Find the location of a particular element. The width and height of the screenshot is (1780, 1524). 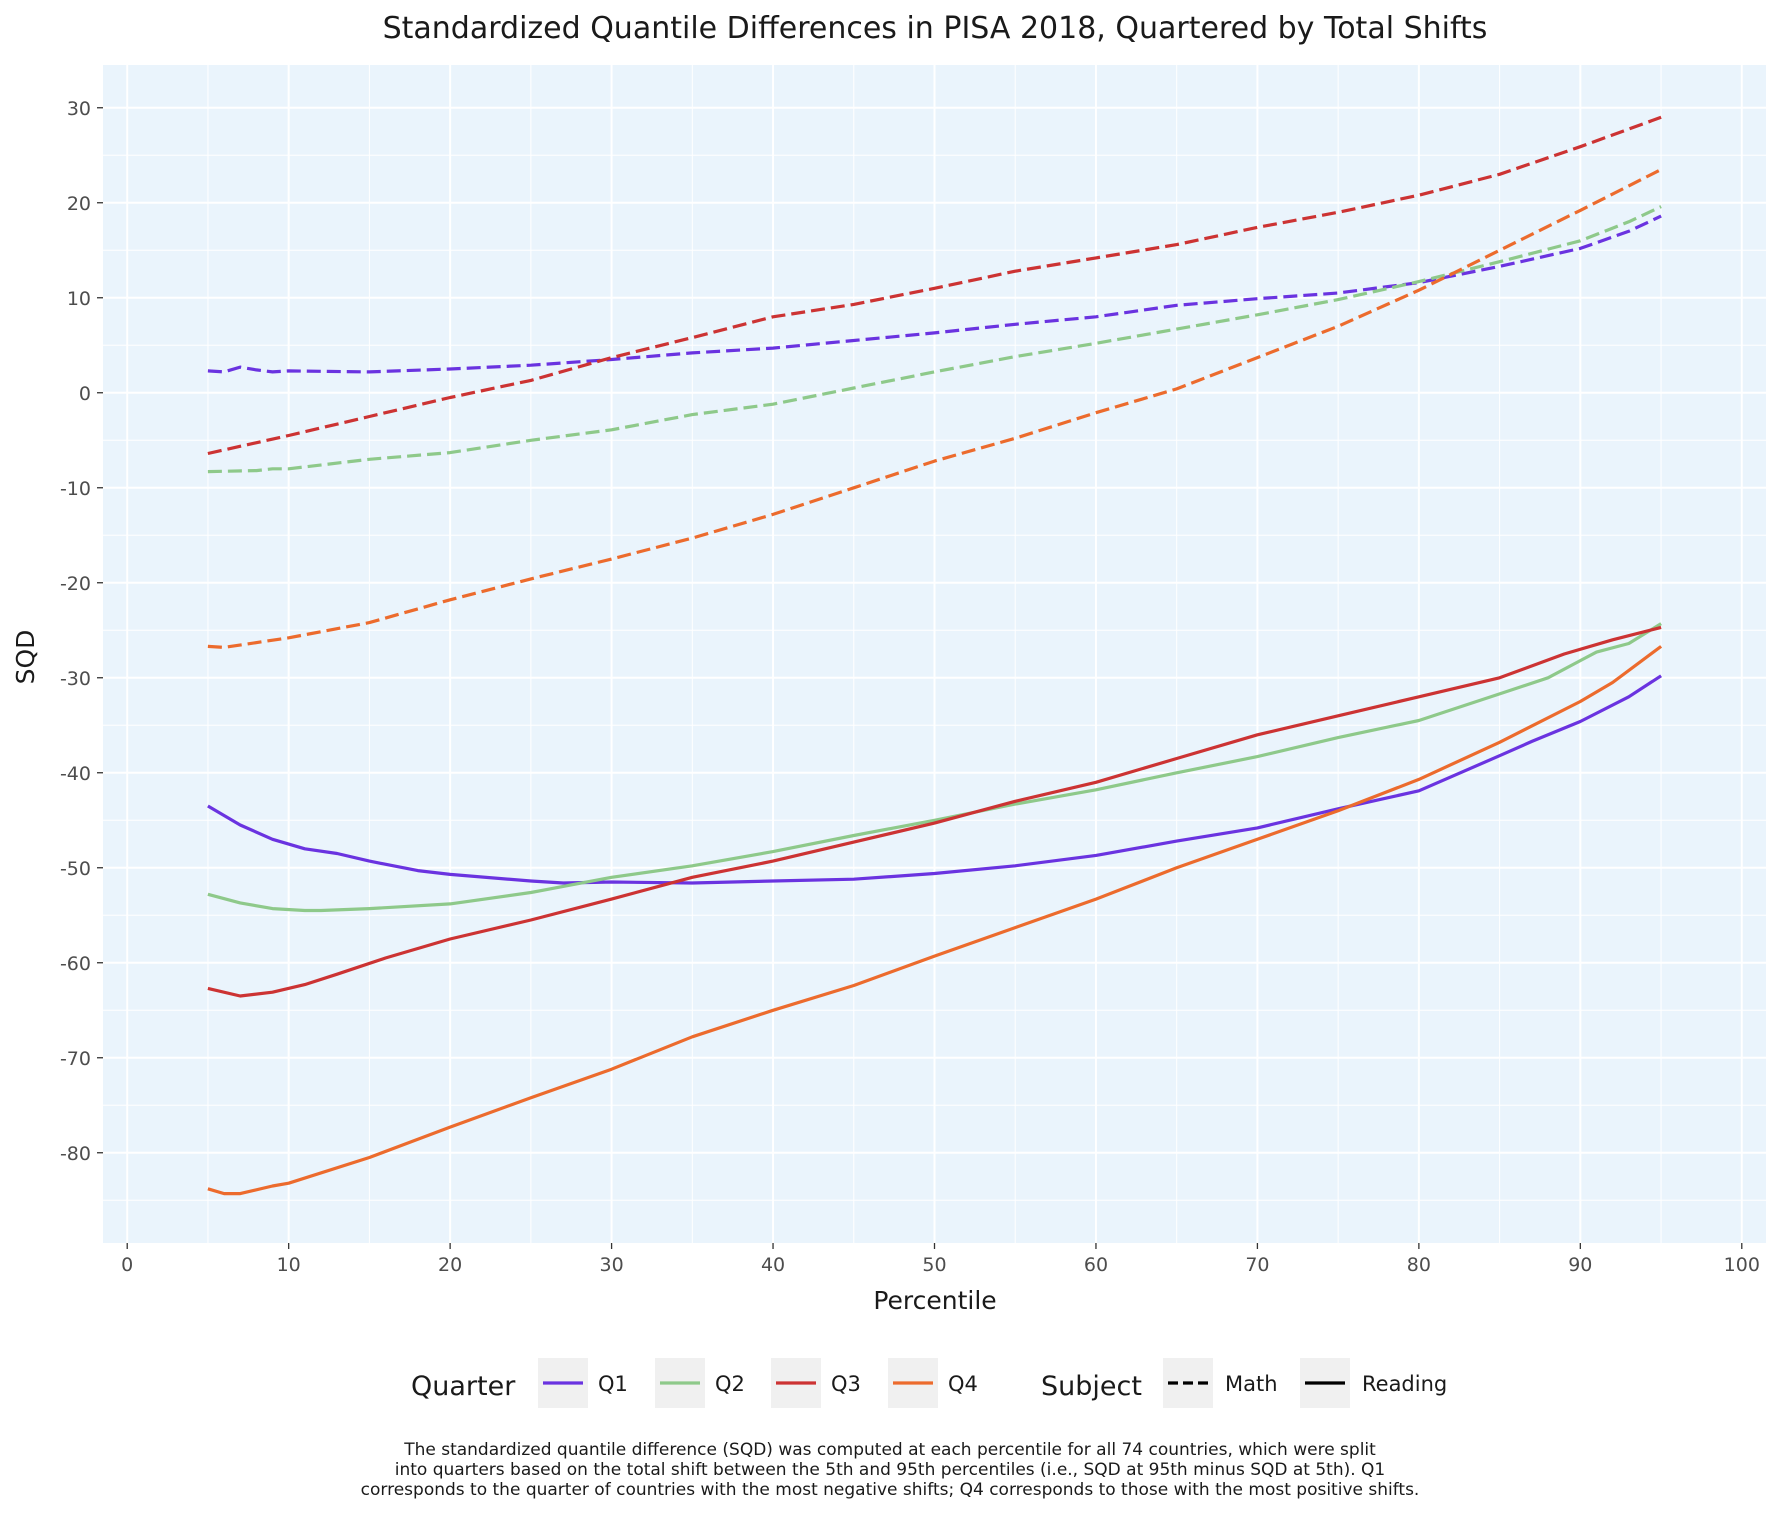

legend-label-q4: Q4 is located at coordinates (963, 1384).